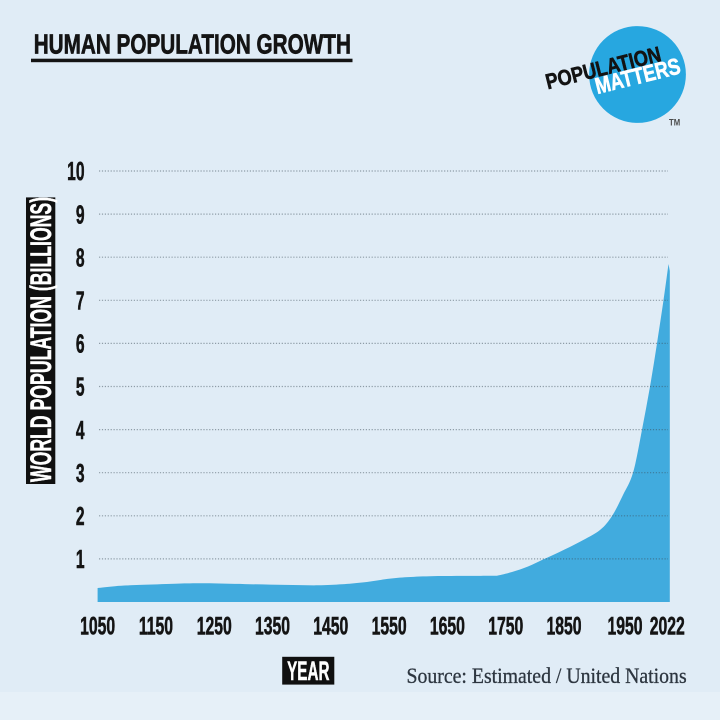  I want to click on svg-text: 4, so click(80, 430).